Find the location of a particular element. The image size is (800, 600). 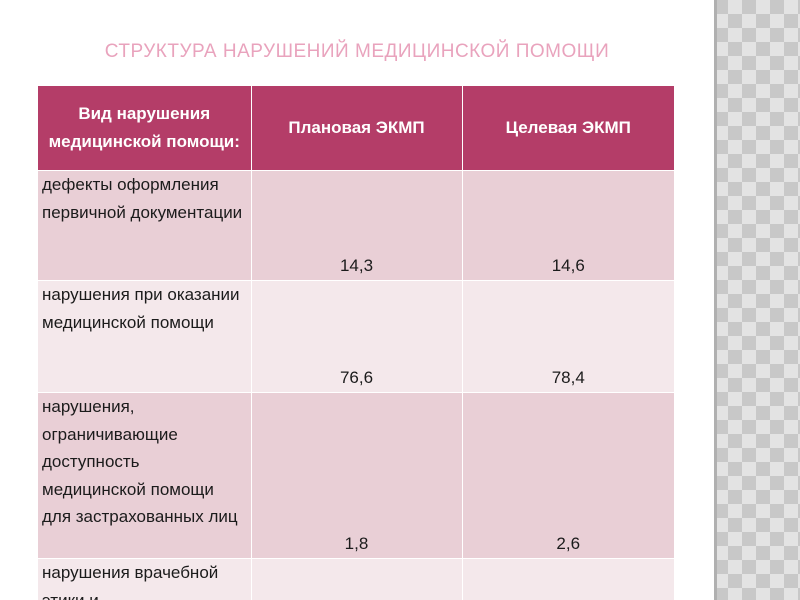

header-planned-ekmp: Плановая ЭКМП is located at coordinates (357, 128).